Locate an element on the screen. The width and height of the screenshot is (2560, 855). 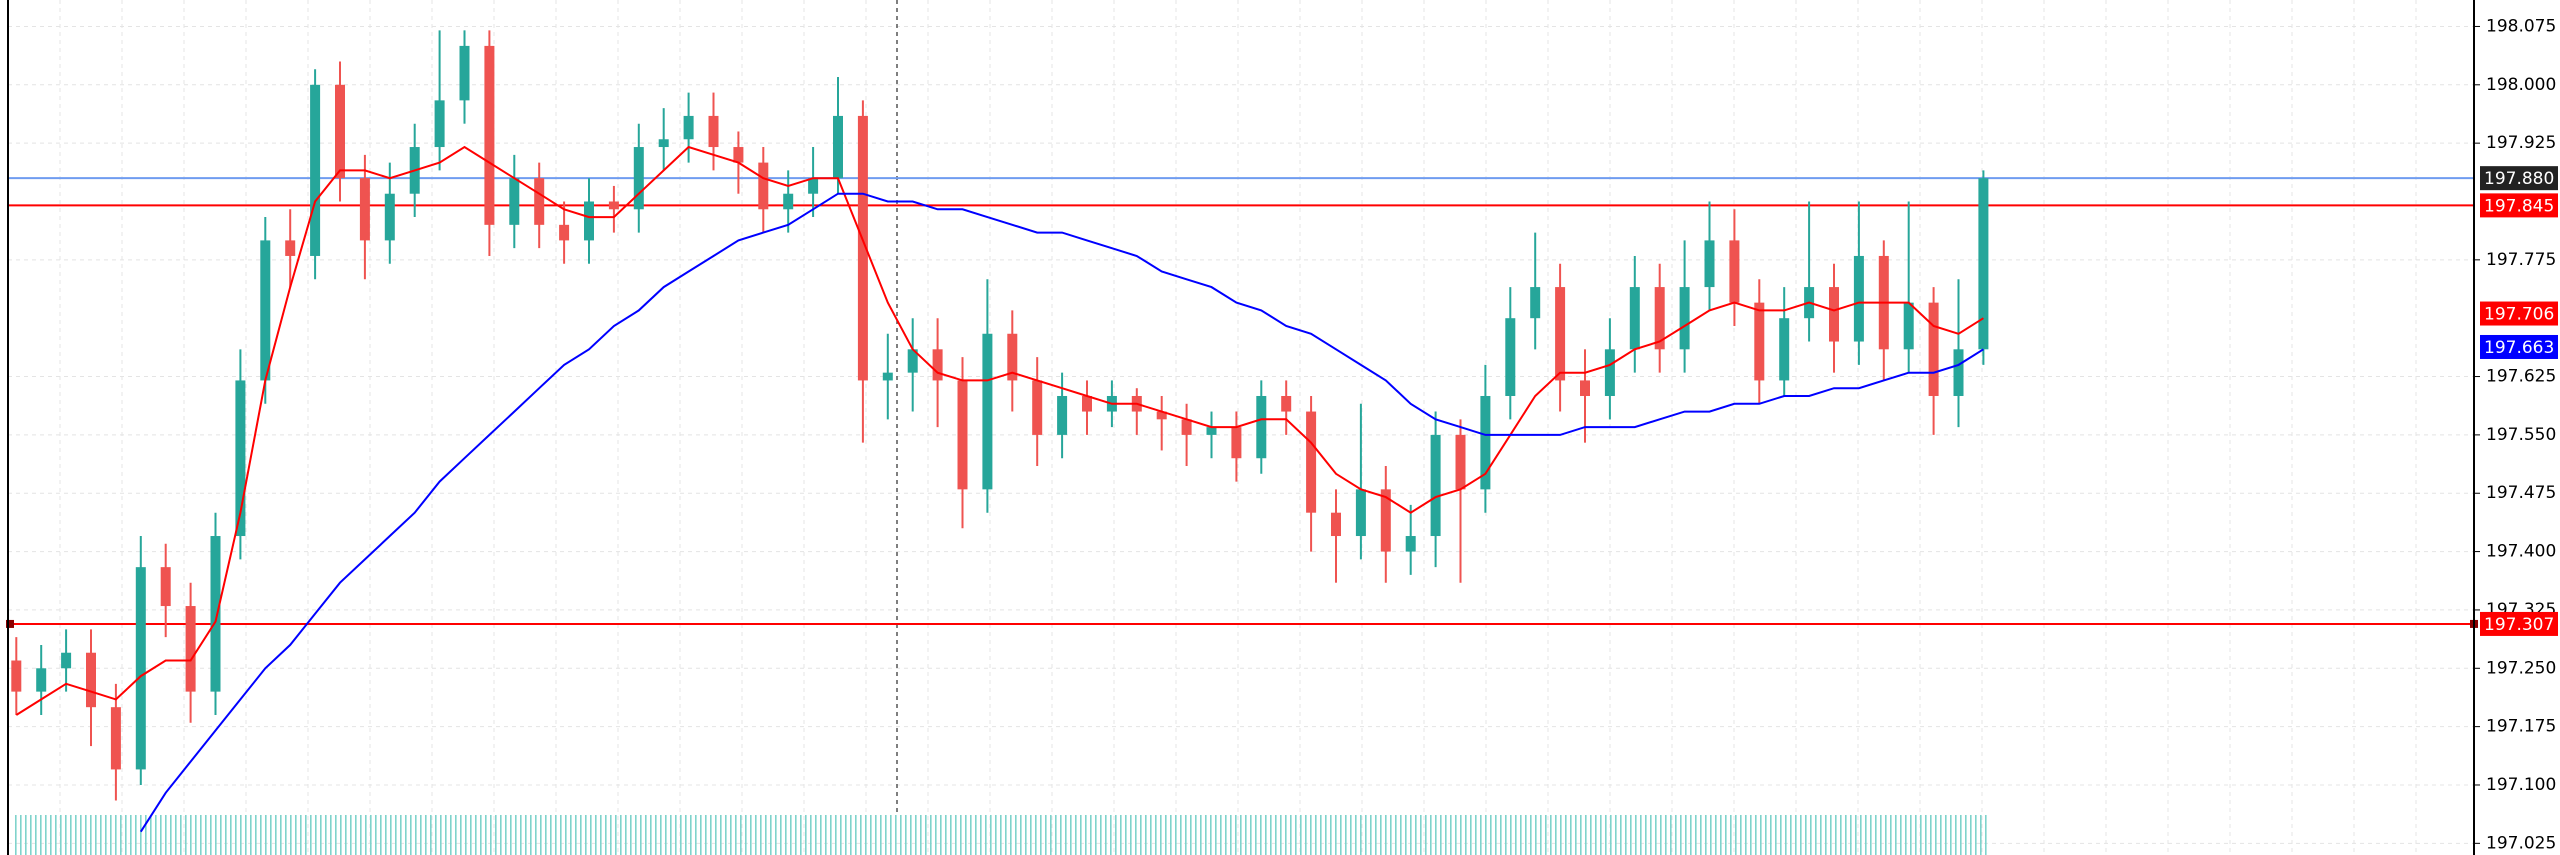
volume-strip is located at coordinates (1000, 835).